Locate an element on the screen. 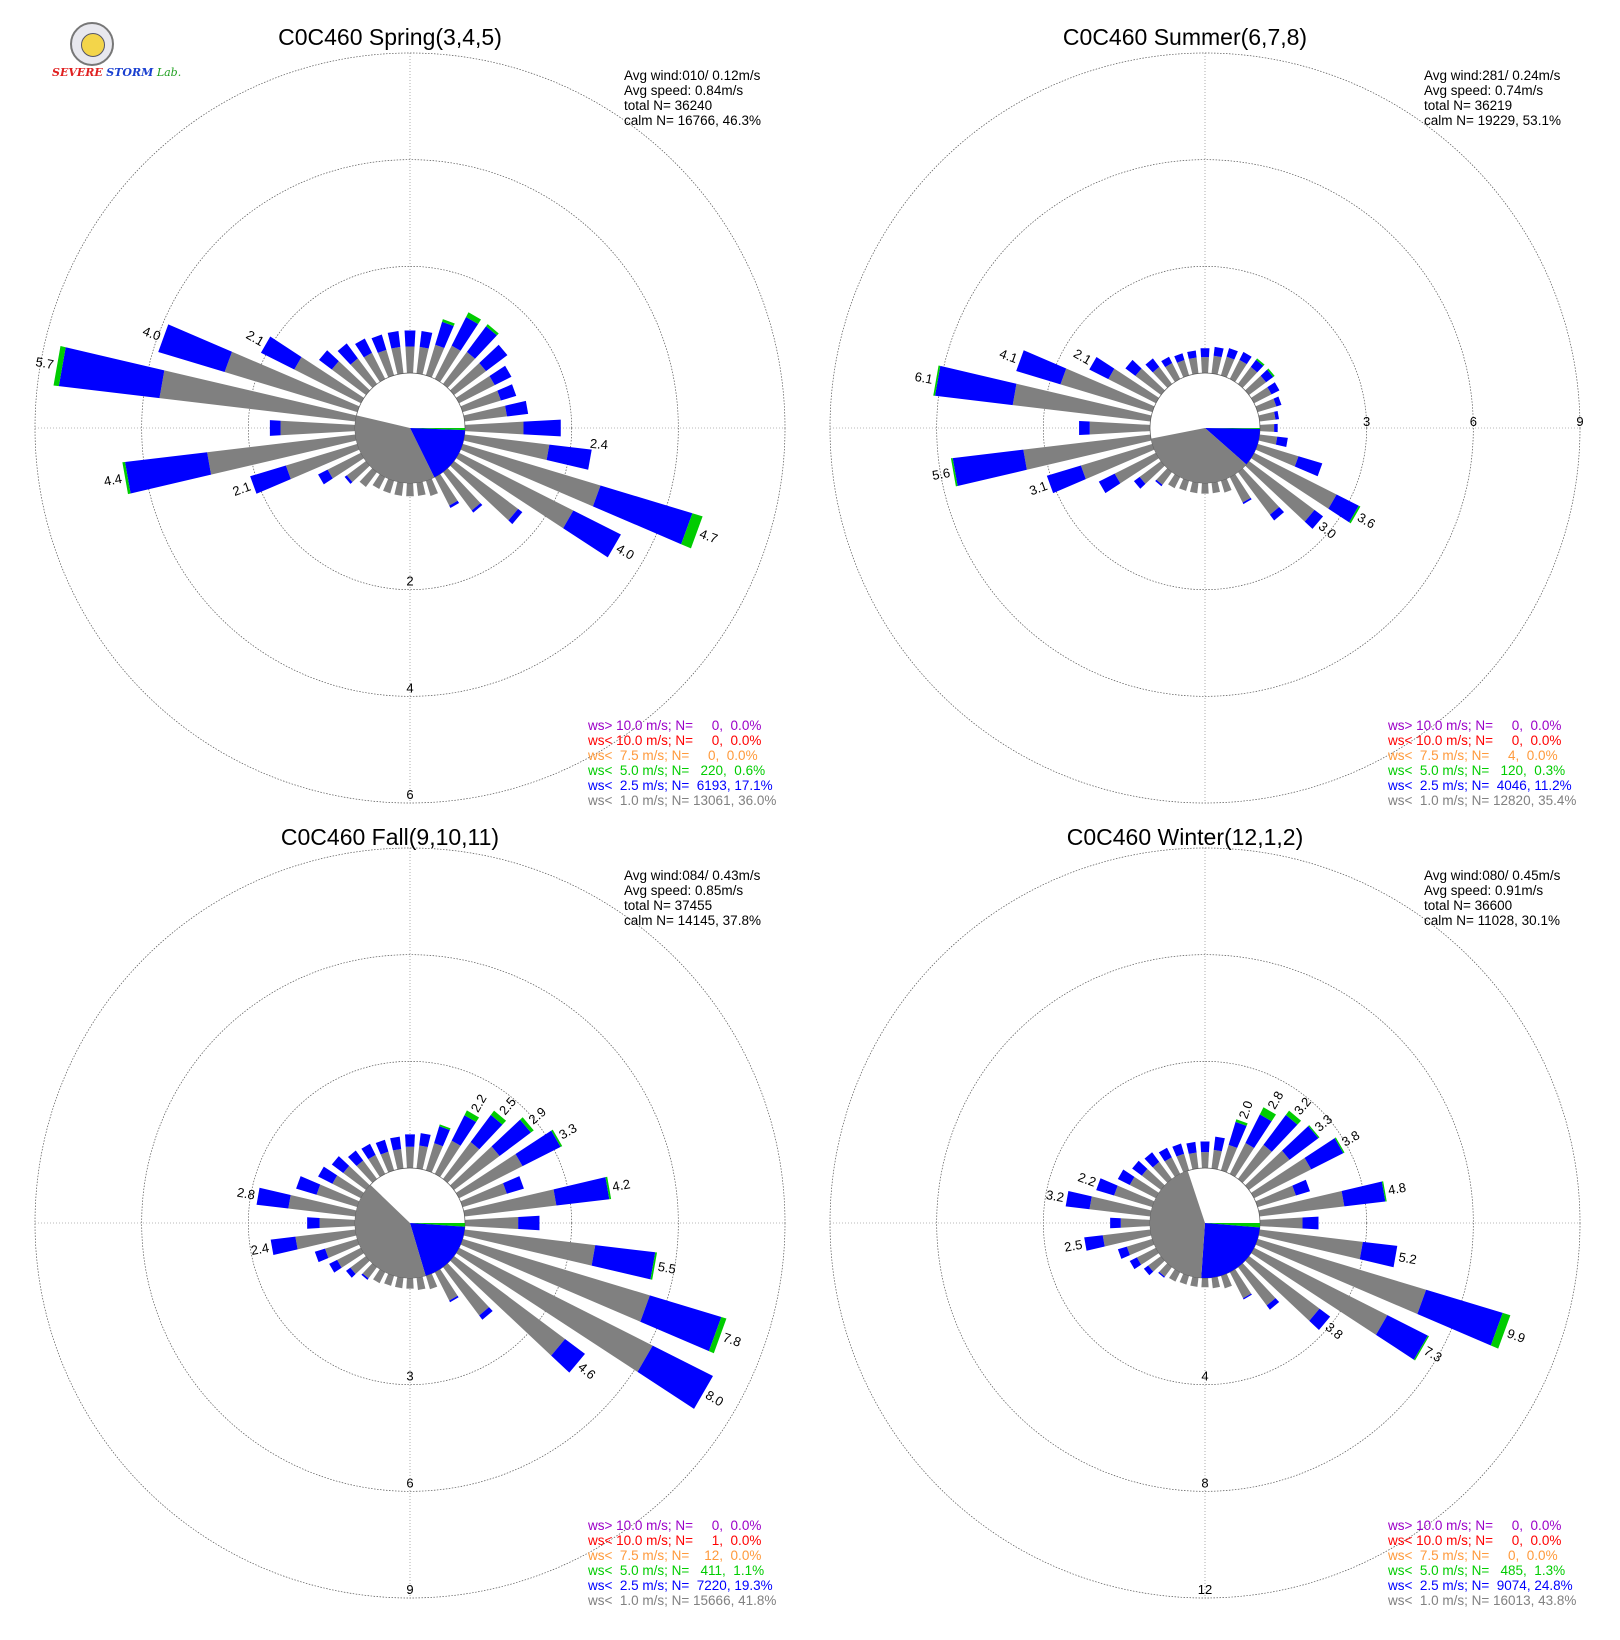 The height and width of the screenshot is (1640, 1620). ring-label: 2 is located at coordinates (409, 581).